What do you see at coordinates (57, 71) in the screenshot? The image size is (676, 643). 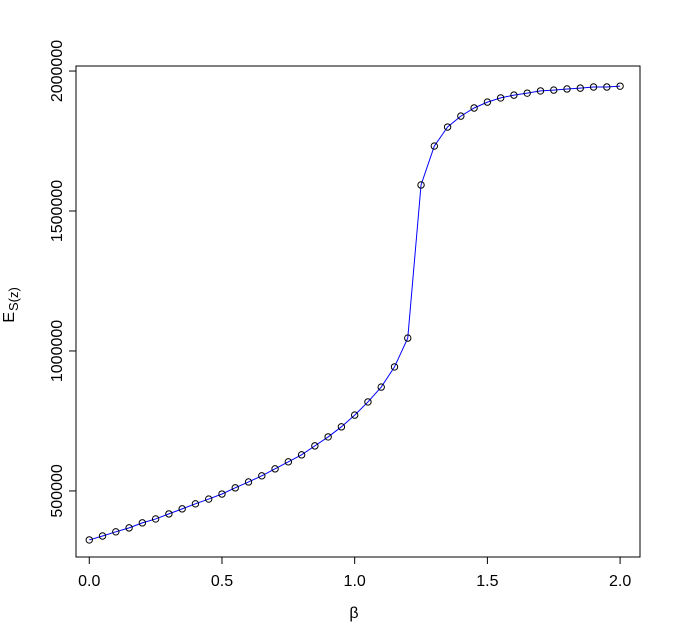 I see `y-tick-label: 2000000` at bounding box center [57, 71].